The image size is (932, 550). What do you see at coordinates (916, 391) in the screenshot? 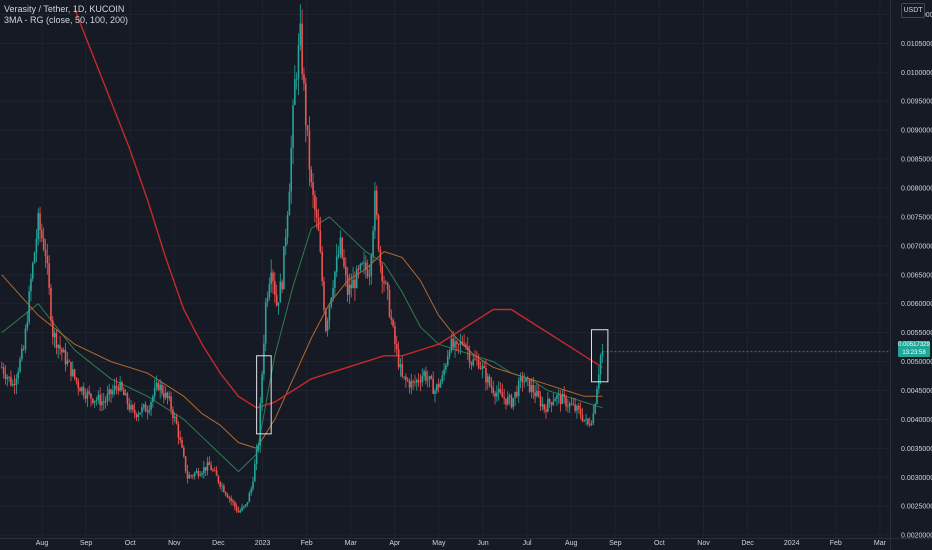
I see `y-tick-label: 0.00450000` at bounding box center [916, 391].